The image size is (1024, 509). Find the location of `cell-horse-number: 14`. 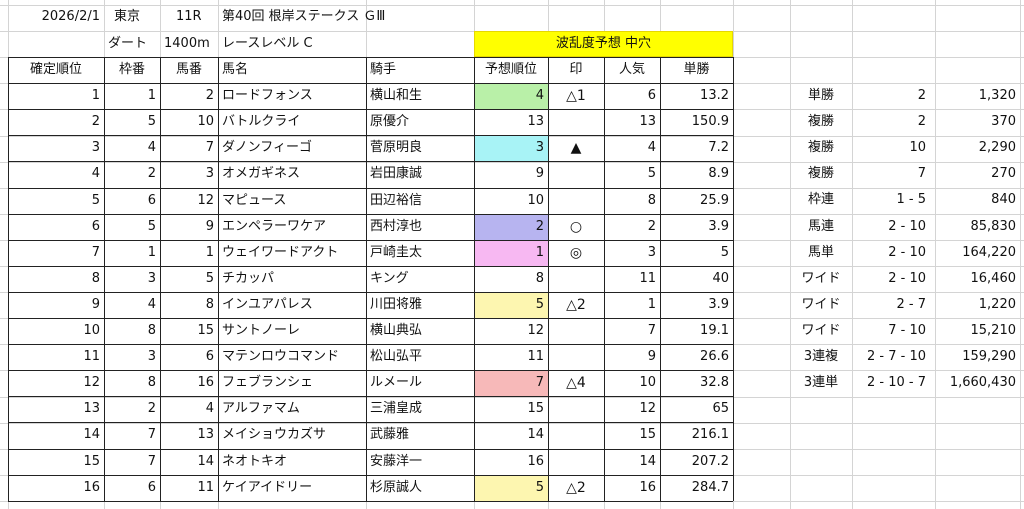

cell-horse-number: 14 is located at coordinates (205, 461).